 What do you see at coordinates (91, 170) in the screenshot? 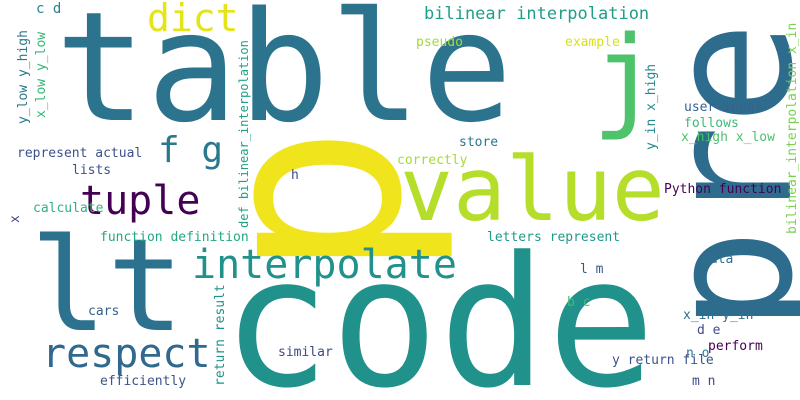
I see `word: lists` at bounding box center [91, 170].